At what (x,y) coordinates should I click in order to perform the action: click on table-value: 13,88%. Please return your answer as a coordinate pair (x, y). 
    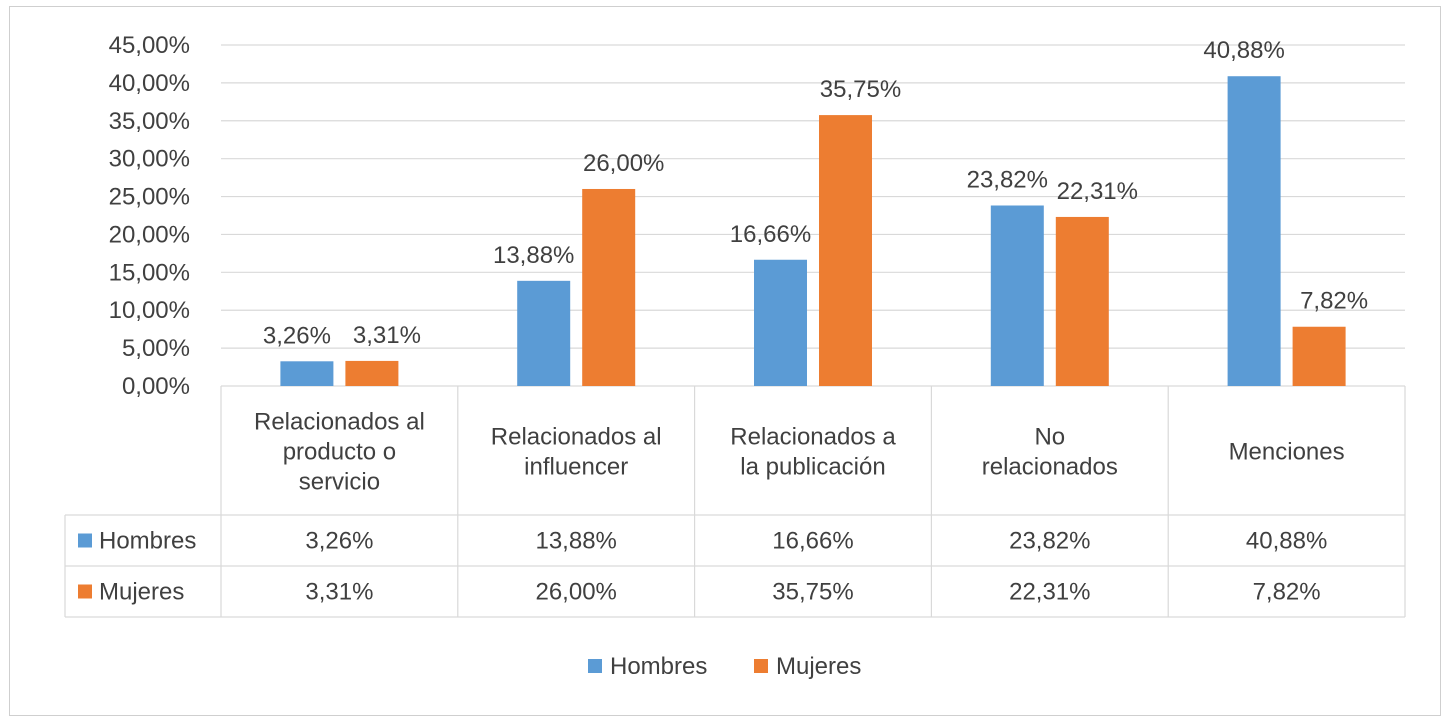
    Looking at the image, I should click on (575, 541).